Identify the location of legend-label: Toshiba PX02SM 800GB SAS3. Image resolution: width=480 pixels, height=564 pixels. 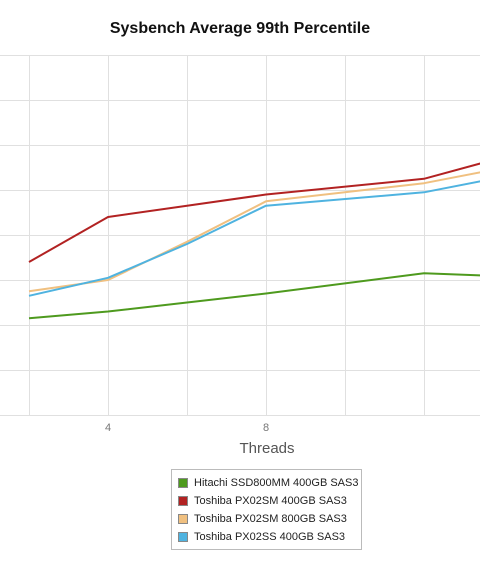
(270, 519).